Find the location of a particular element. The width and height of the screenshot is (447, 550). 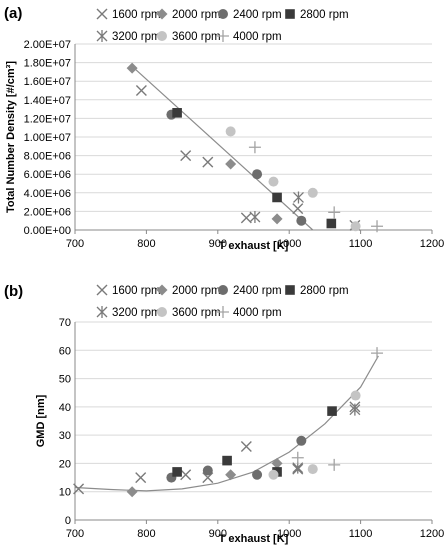

legend-entry: 2800 rpm is located at coordinates (317, 15).